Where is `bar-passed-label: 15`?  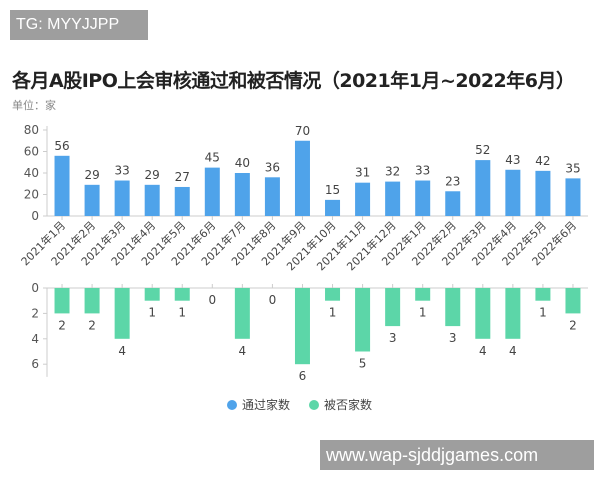
bar-passed-label: 15 is located at coordinates (332, 190).